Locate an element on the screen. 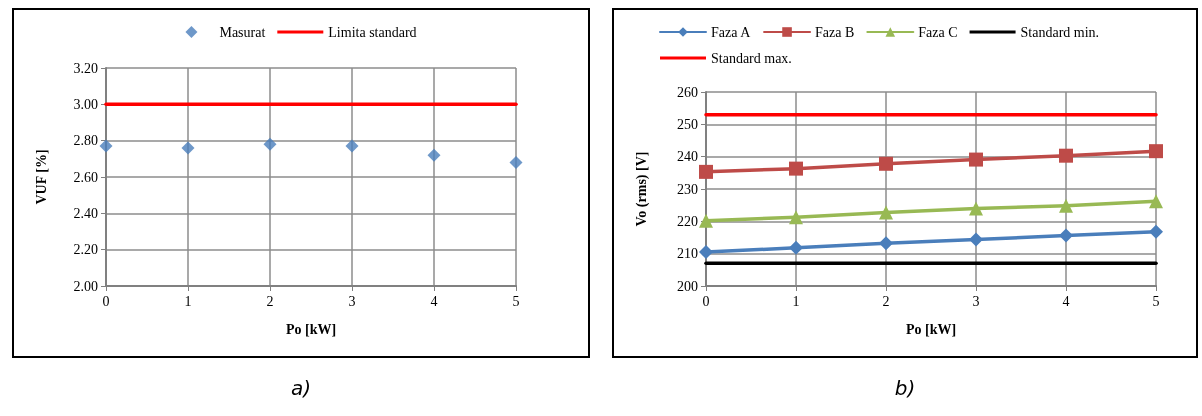  legend-label: Faza C is located at coordinates (938, 32).